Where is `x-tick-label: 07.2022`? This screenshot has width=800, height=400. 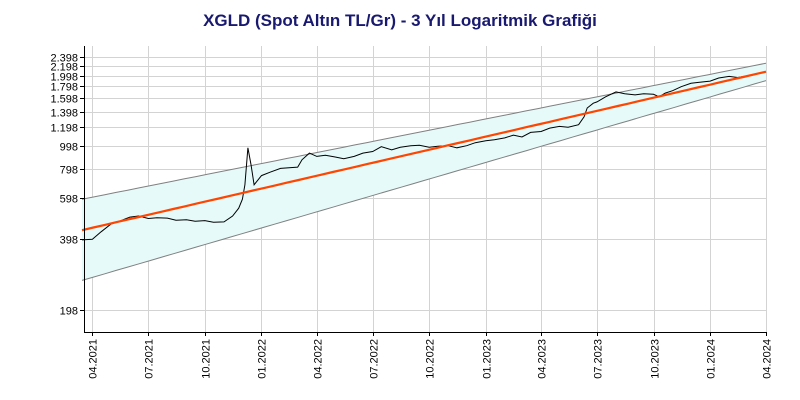
x-tick-label: 07.2022 is located at coordinates (375, 359).